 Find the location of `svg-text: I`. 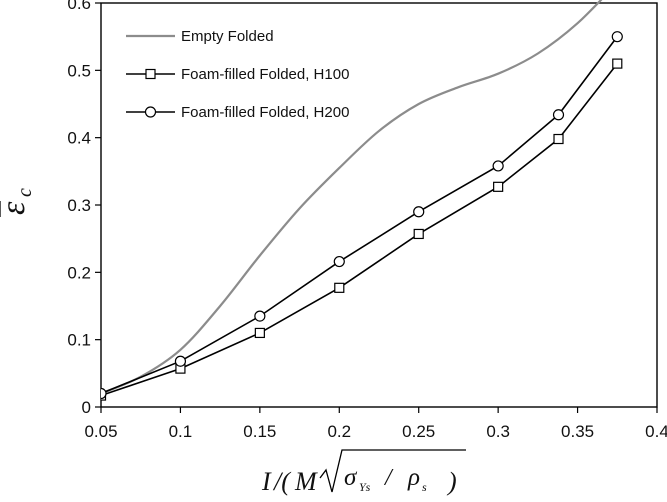

svg-text: I is located at coordinates (266, 481).